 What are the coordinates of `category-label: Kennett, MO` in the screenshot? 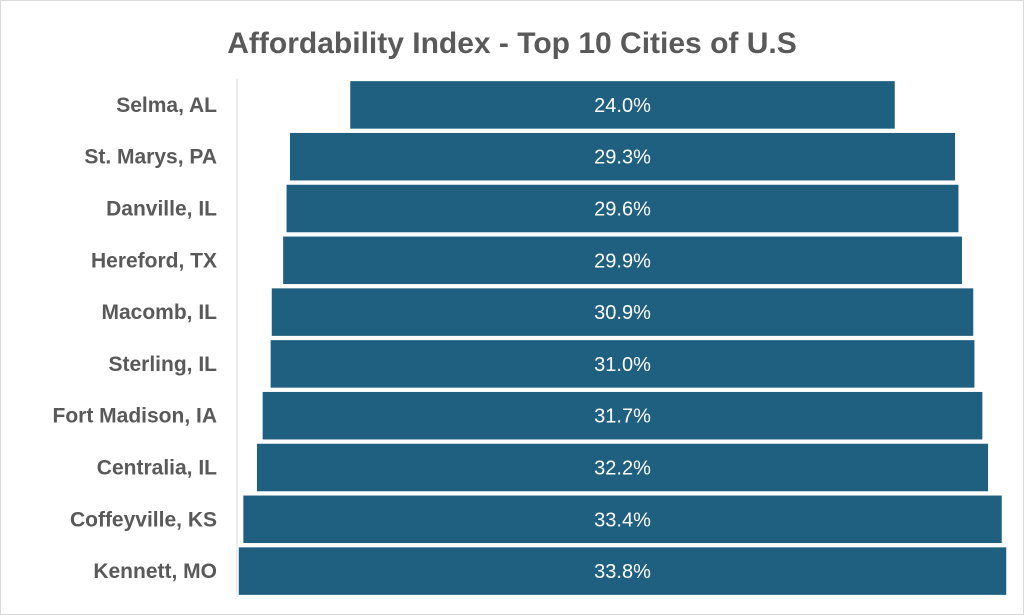 It's located at (155, 571).